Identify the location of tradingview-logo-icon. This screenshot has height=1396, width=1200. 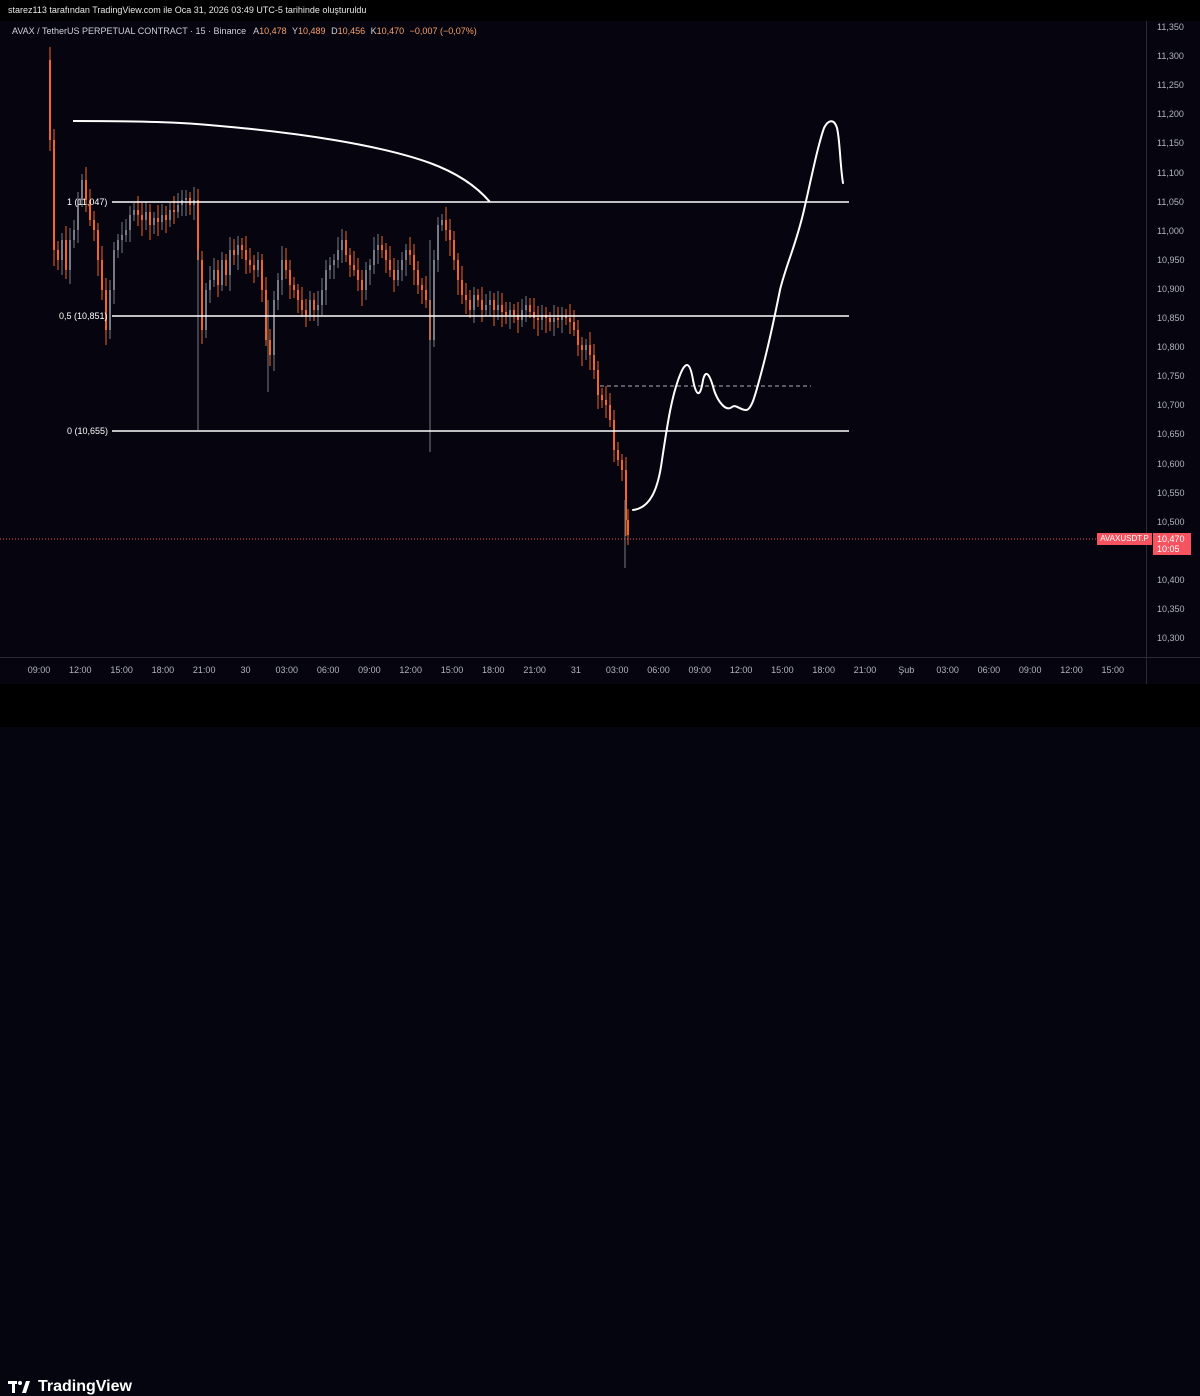
(19, 1387).